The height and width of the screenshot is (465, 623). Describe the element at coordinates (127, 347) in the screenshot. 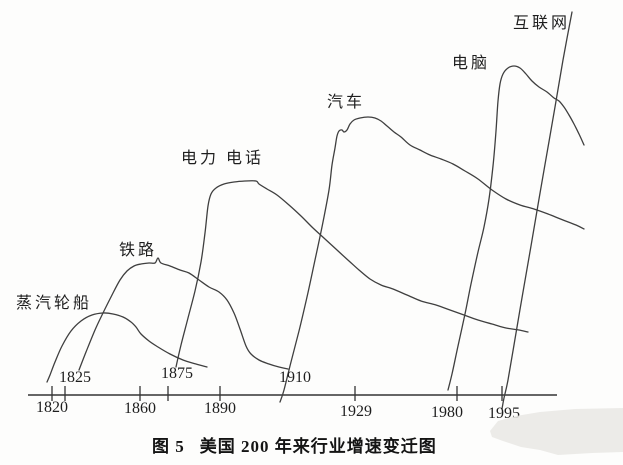

I see `curve-steamboat` at that location.